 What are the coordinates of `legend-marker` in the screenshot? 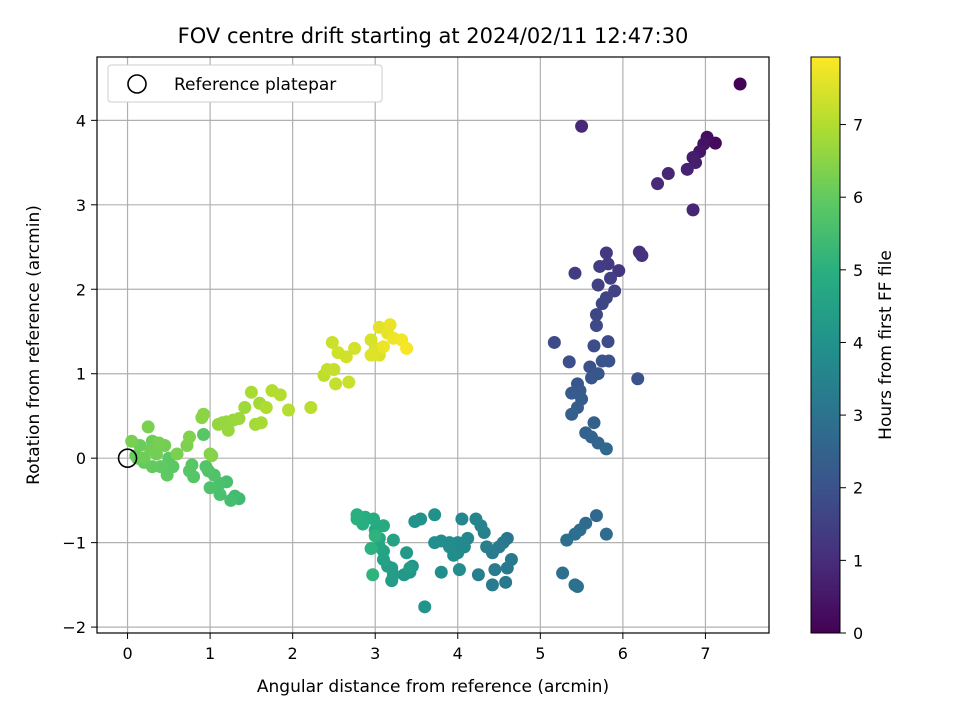 It's located at (137, 84).